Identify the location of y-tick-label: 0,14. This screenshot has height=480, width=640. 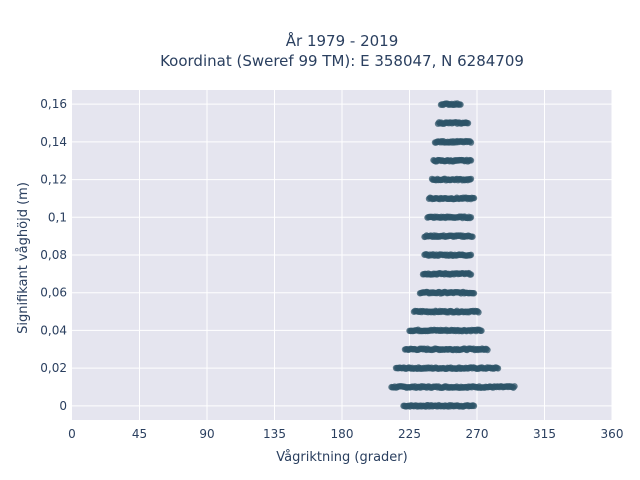
(53, 142).